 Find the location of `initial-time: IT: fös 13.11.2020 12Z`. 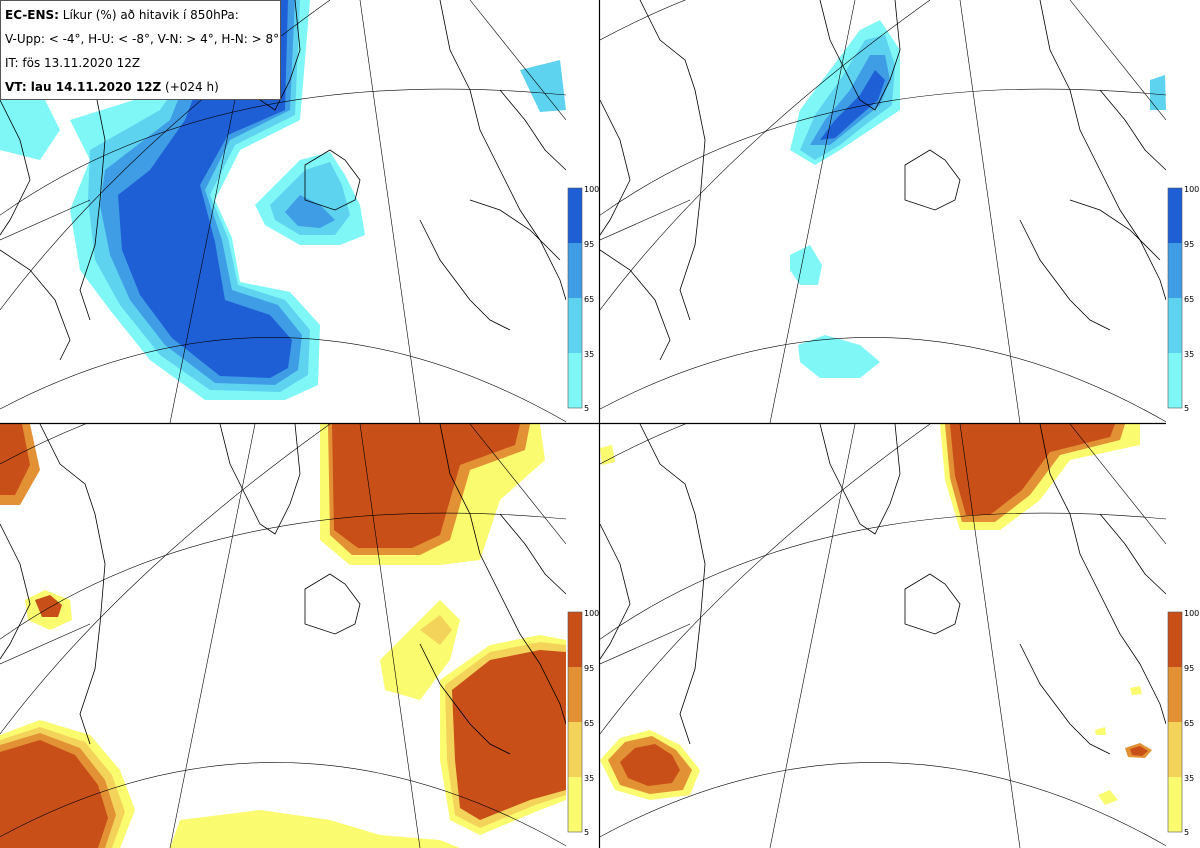

initial-time: IT: fös 13.11.2020 12Z is located at coordinates (73, 63).